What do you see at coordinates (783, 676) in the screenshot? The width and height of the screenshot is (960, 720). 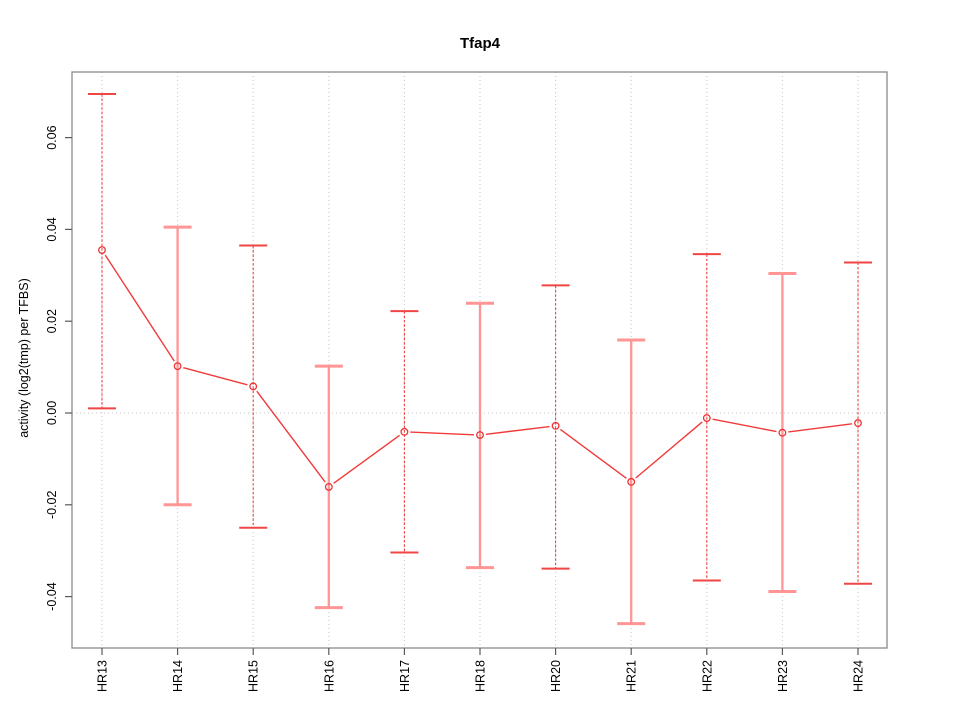 I see `x-tick-label: HR23` at bounding box center [783, 676].